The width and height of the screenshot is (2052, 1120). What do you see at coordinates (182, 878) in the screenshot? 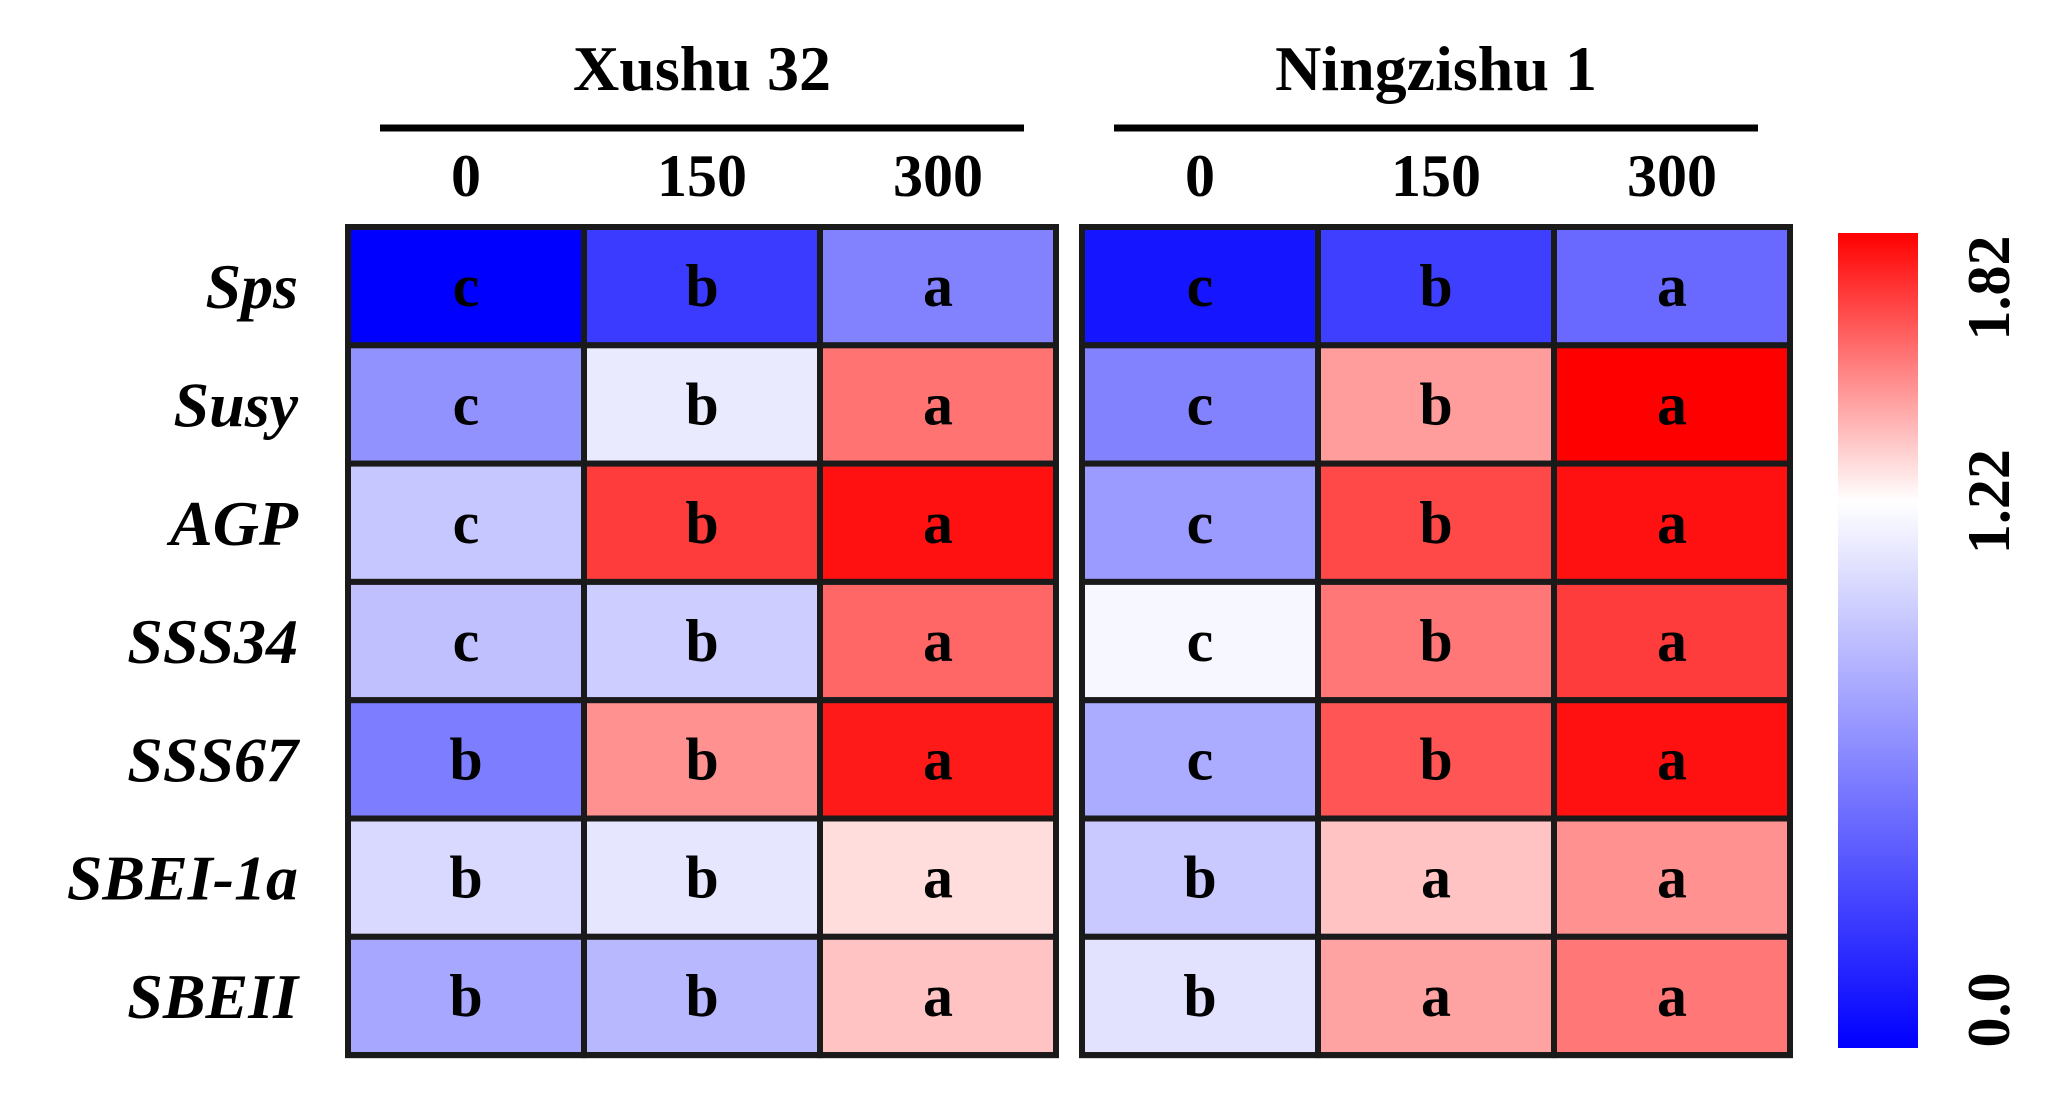
I see `row-label: SBEI-1a` at bounding box center [182, 878].